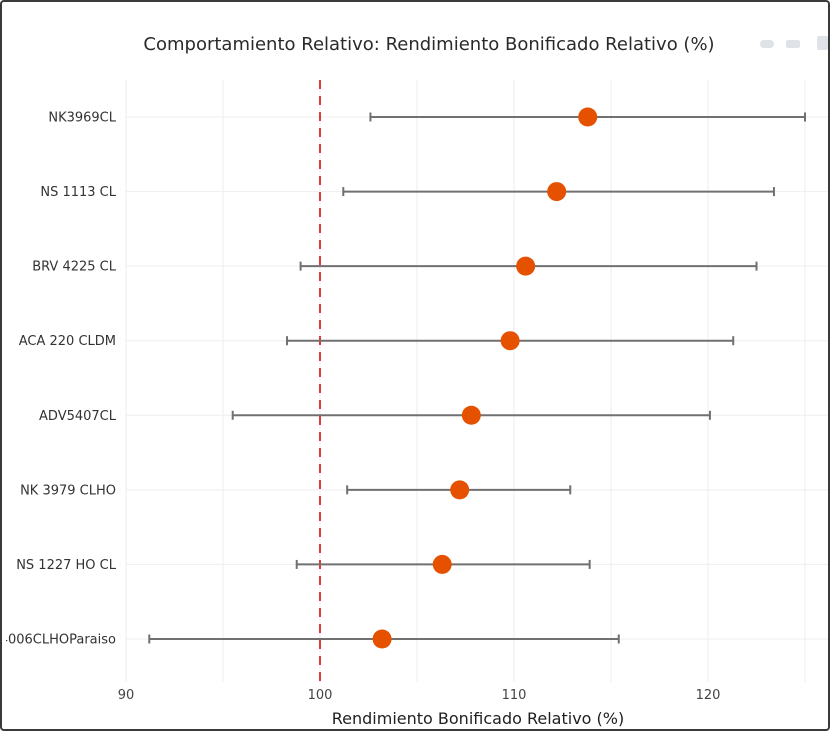  What do you see at coordinates (478, 718) in the screenshot?
I see `x-axis-label: Rendimiento Bonificado Relativo (%)` at bounding box center [478, 718].